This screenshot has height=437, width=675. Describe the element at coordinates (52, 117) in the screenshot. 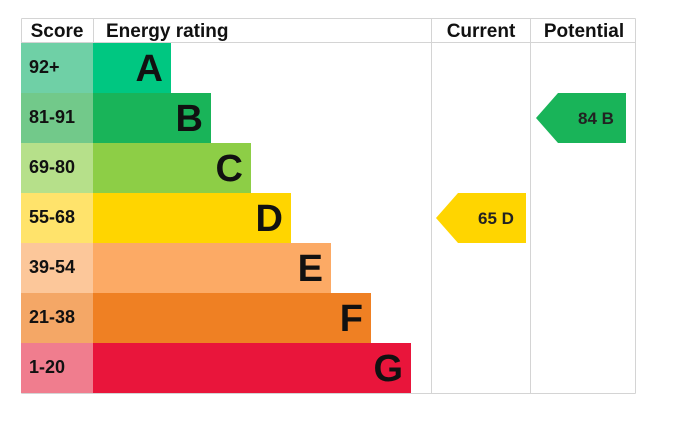

I see `score-range-b: 81-91` at that location.